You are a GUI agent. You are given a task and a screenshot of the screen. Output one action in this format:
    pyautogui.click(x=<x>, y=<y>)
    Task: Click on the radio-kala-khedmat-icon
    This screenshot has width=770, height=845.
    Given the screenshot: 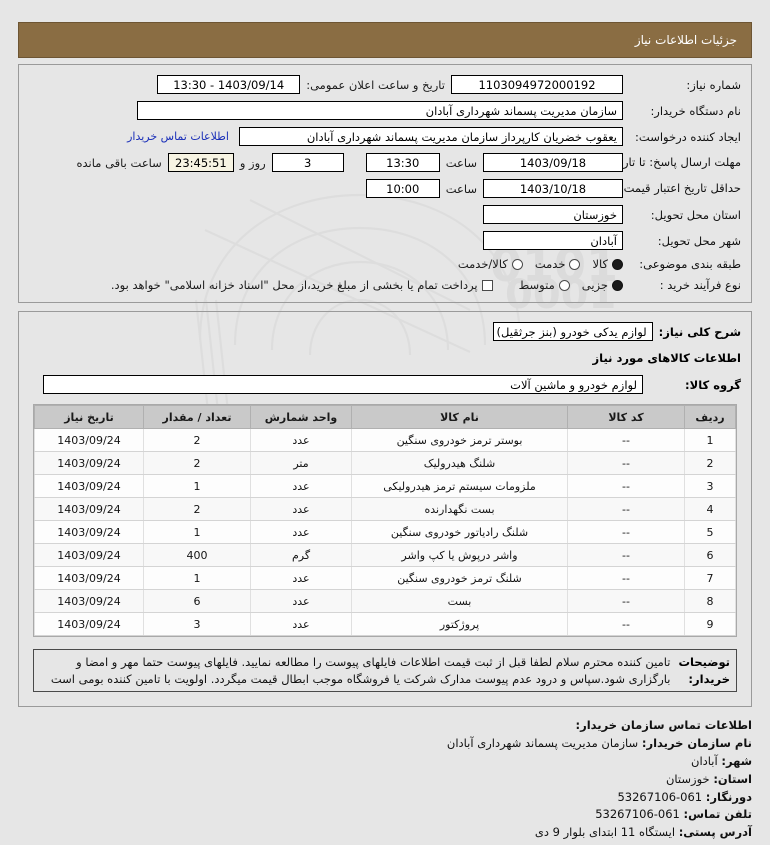 What is the action you would take?
    pyautogui.click(x=517, y=264)
    